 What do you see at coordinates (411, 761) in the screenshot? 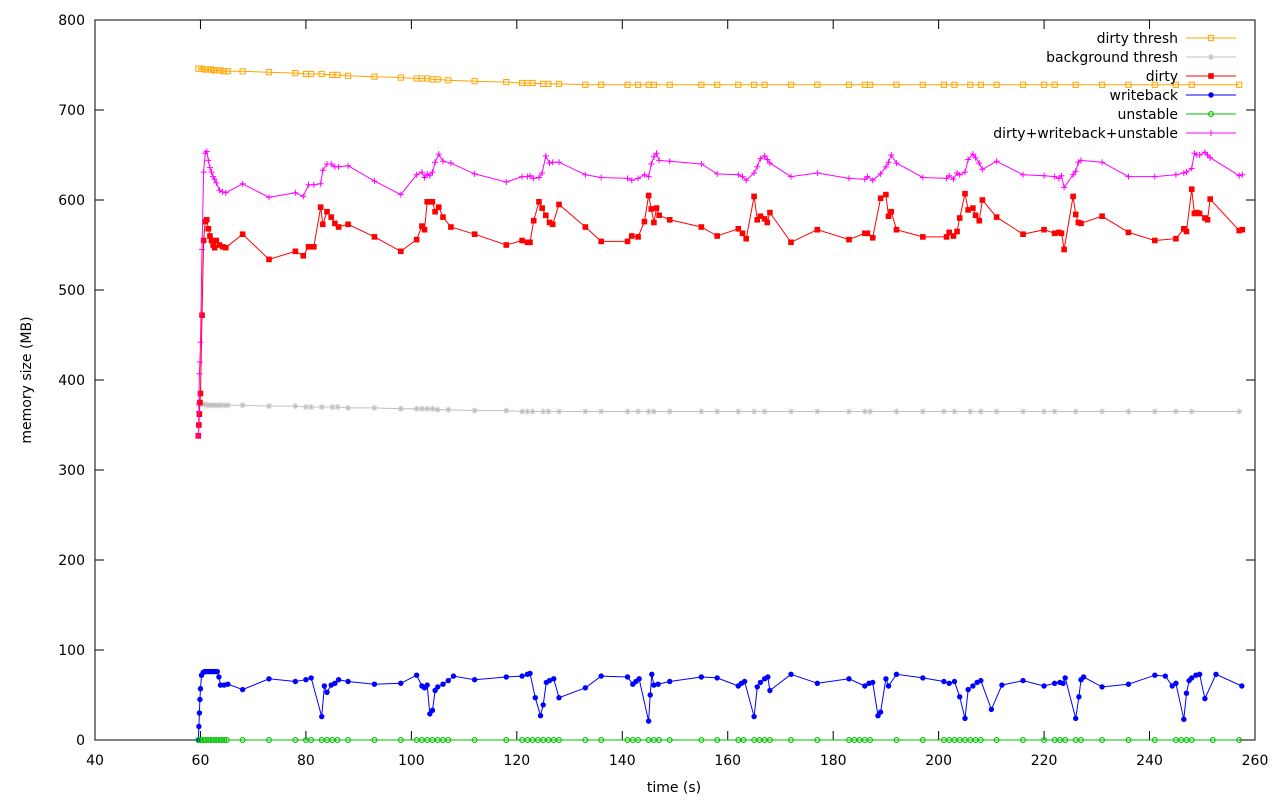
I see `x-tick-label: 100` at bounding box center [411, 761].